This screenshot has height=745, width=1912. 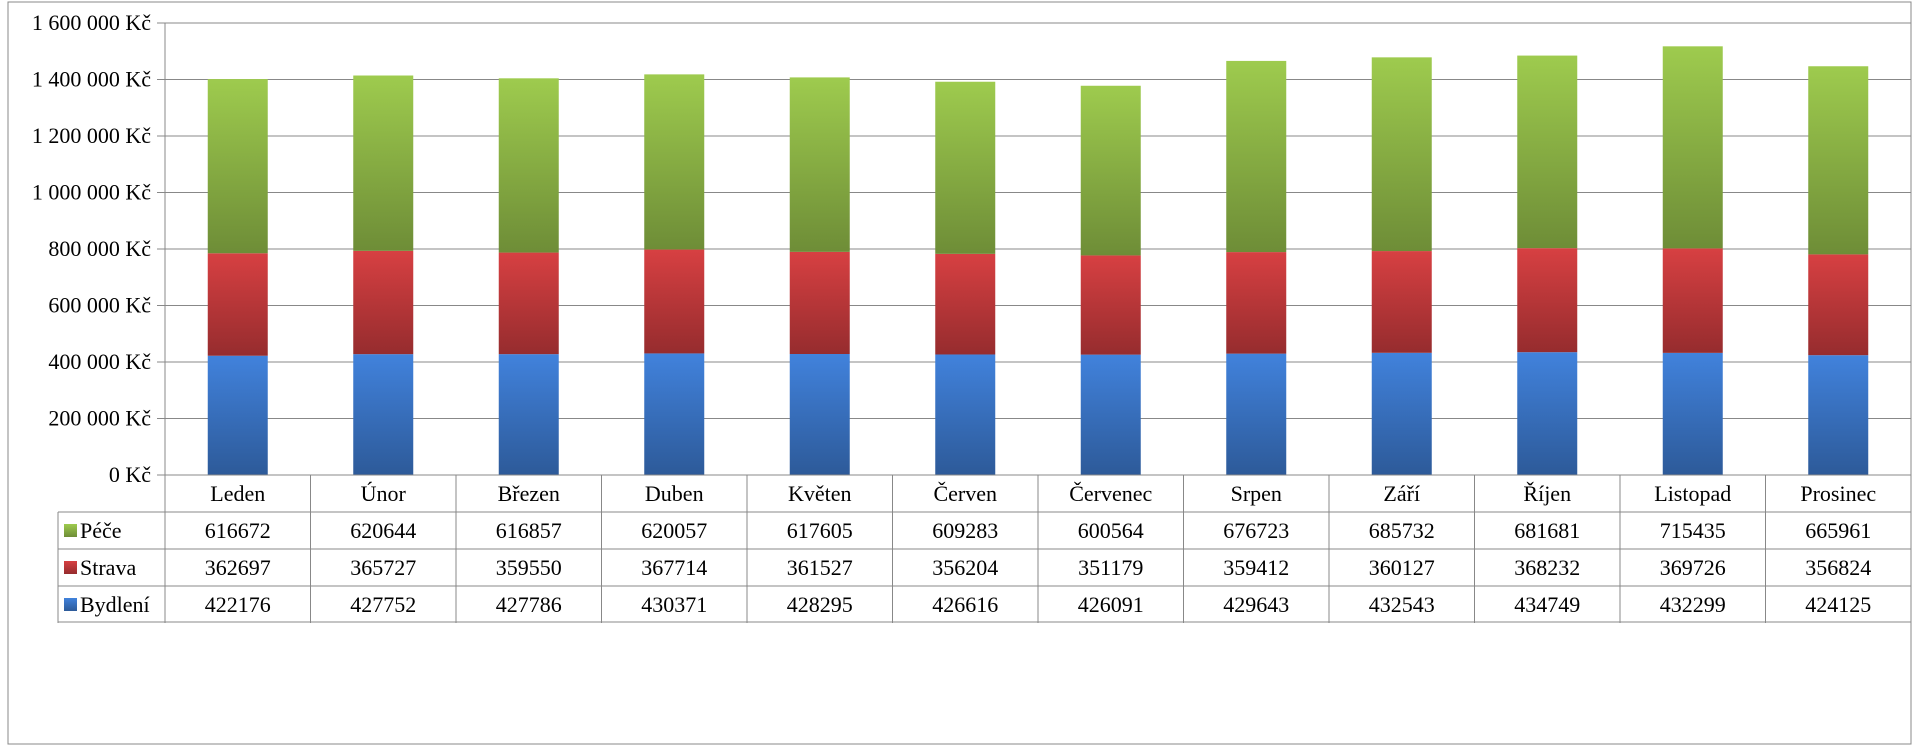 What do you see at coordinates (965, 167) in the screenshot?
I see `bar-péče-6` at bounding box center [965, 167].